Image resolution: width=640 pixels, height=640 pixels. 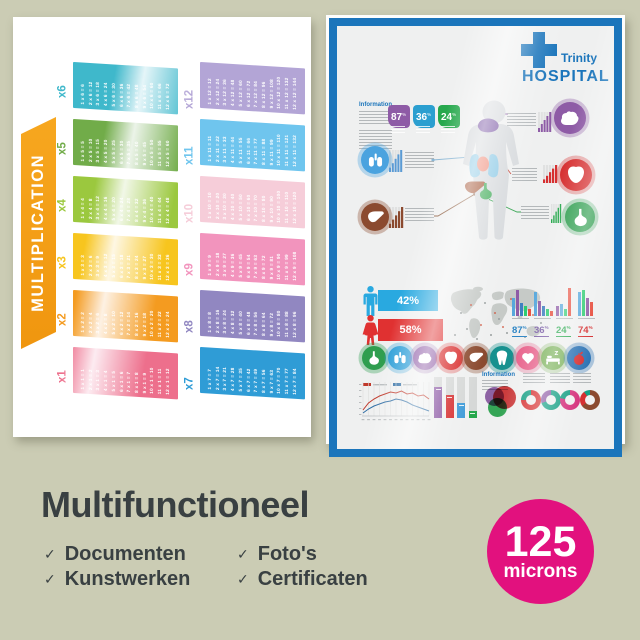 I want to click on table-label-x10: x10, so click(x=189, y=213).